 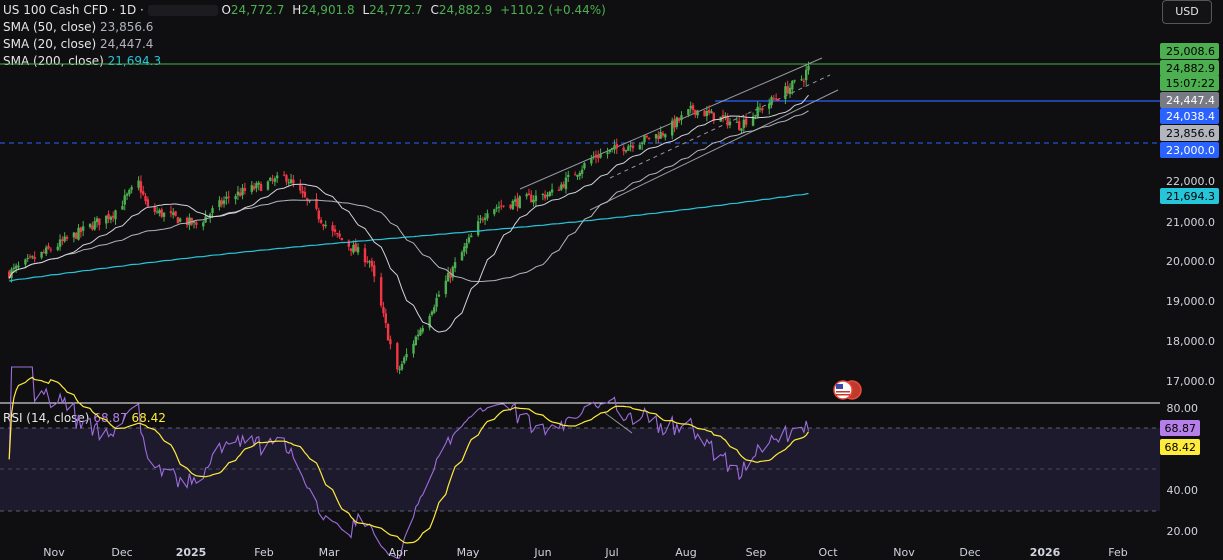 What do you see at coordinates (366, 10) in the screenshot?
I see `low-label: L` at bounding box center [366, 10].